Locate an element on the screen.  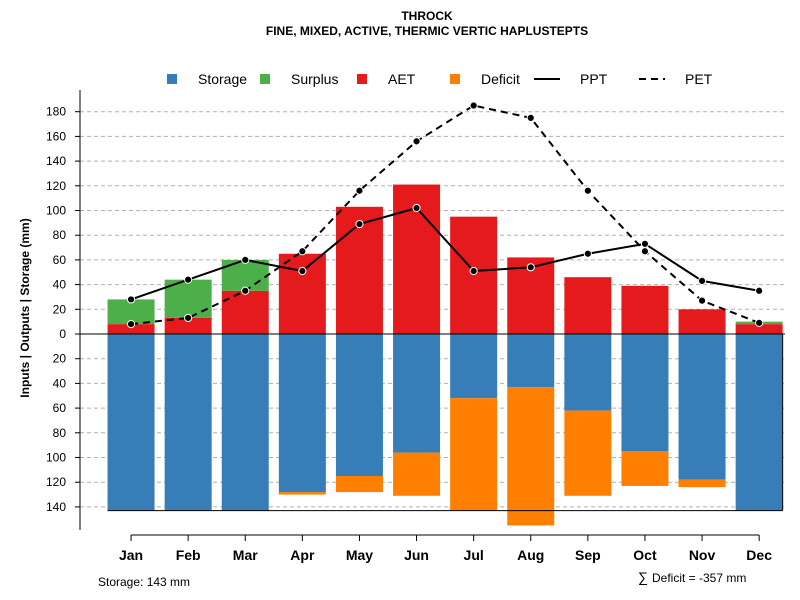
legend-label: Surplus is located at coordinates (314, 79).